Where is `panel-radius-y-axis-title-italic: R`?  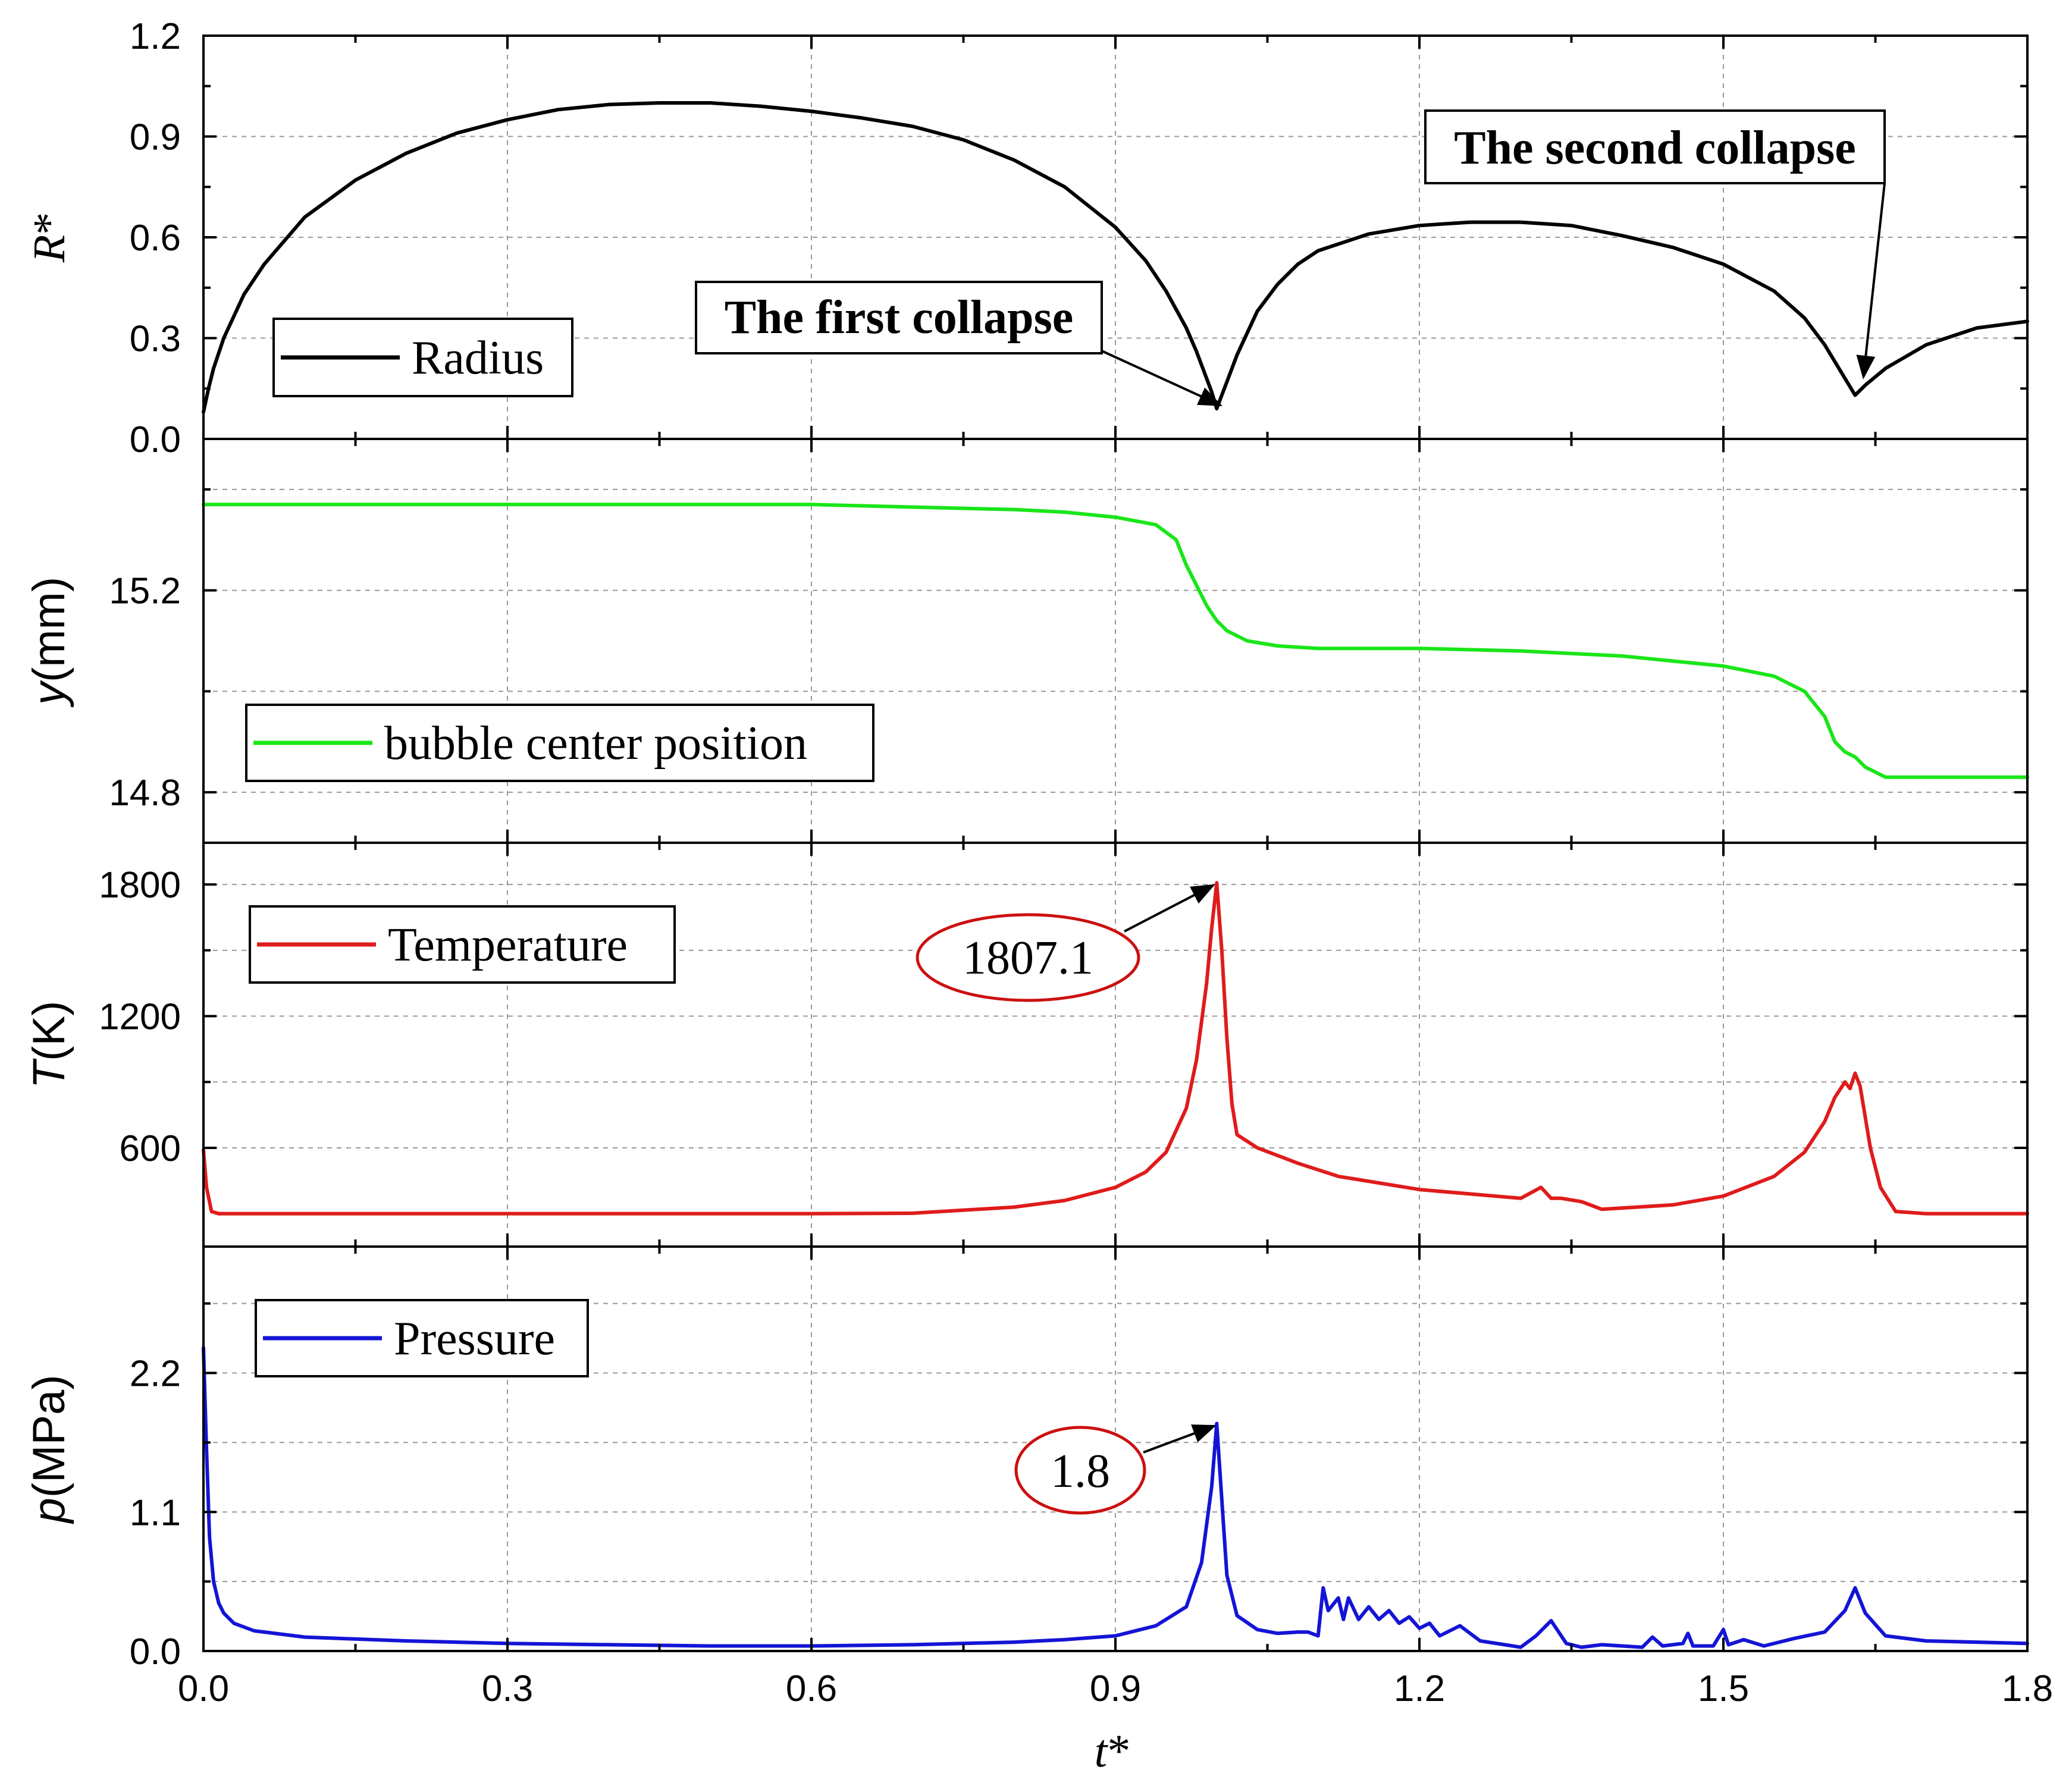
panel-radius-y-axis-title-italic: R is located at coordinates (49, 249).